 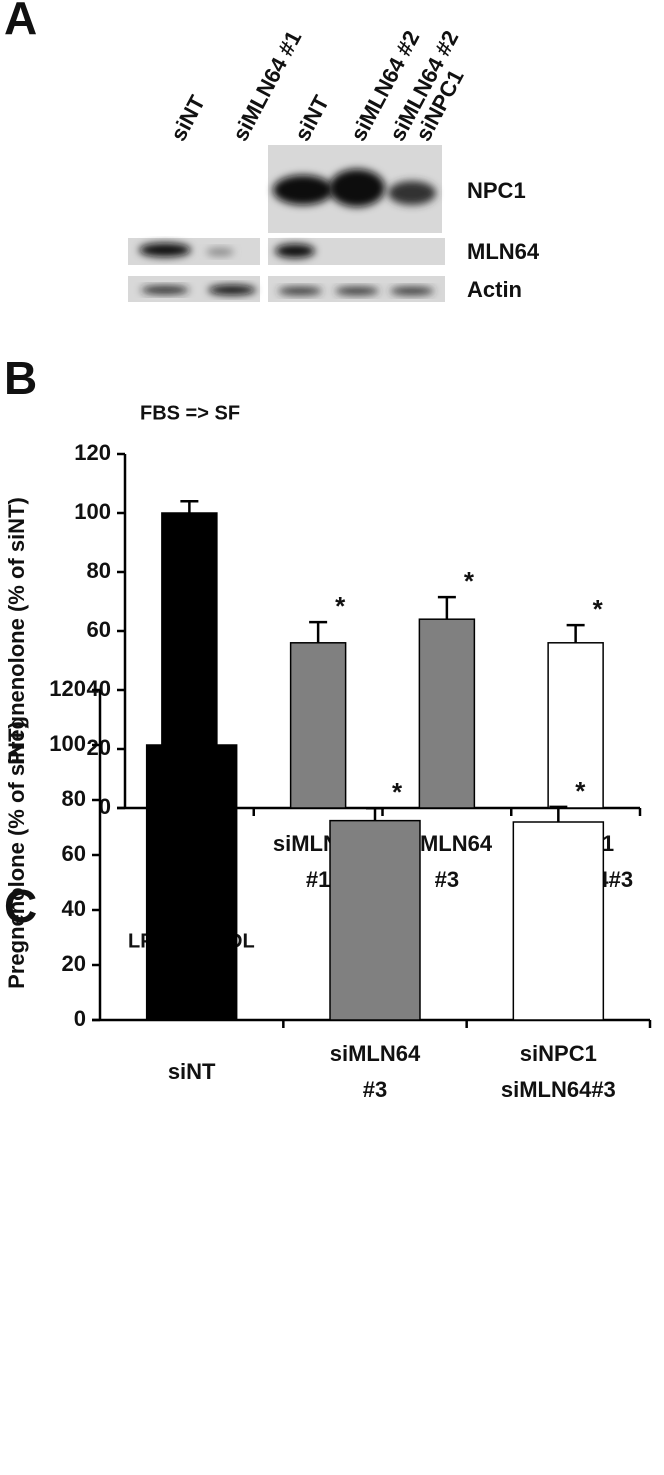 I want to click on x-tick-label: siMLN64, so click(x=375, y=1053).